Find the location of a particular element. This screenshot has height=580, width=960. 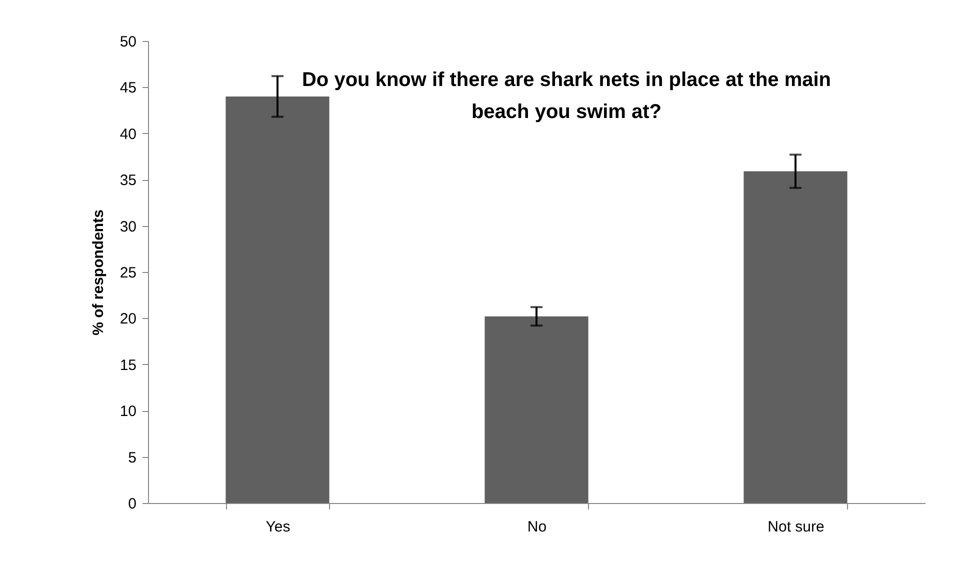

x-tick-label: Not sure is located at coordinates (796, 527).